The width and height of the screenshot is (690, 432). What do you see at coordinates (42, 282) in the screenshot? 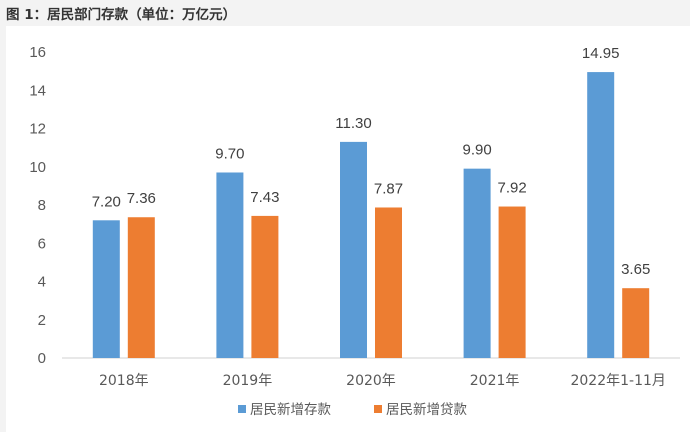
I see `y-tick-label: 4` at bounding box center [42, 282].